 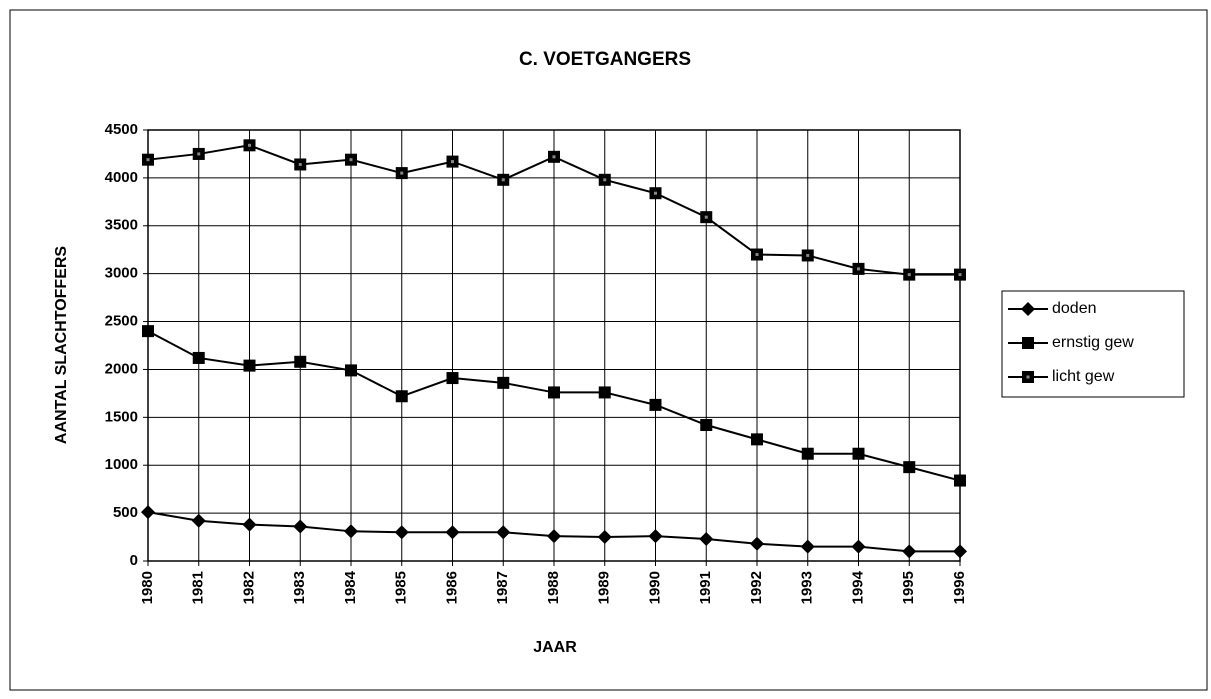 I want to click on y-tick-label: 3000, so click(x=121, y=273).